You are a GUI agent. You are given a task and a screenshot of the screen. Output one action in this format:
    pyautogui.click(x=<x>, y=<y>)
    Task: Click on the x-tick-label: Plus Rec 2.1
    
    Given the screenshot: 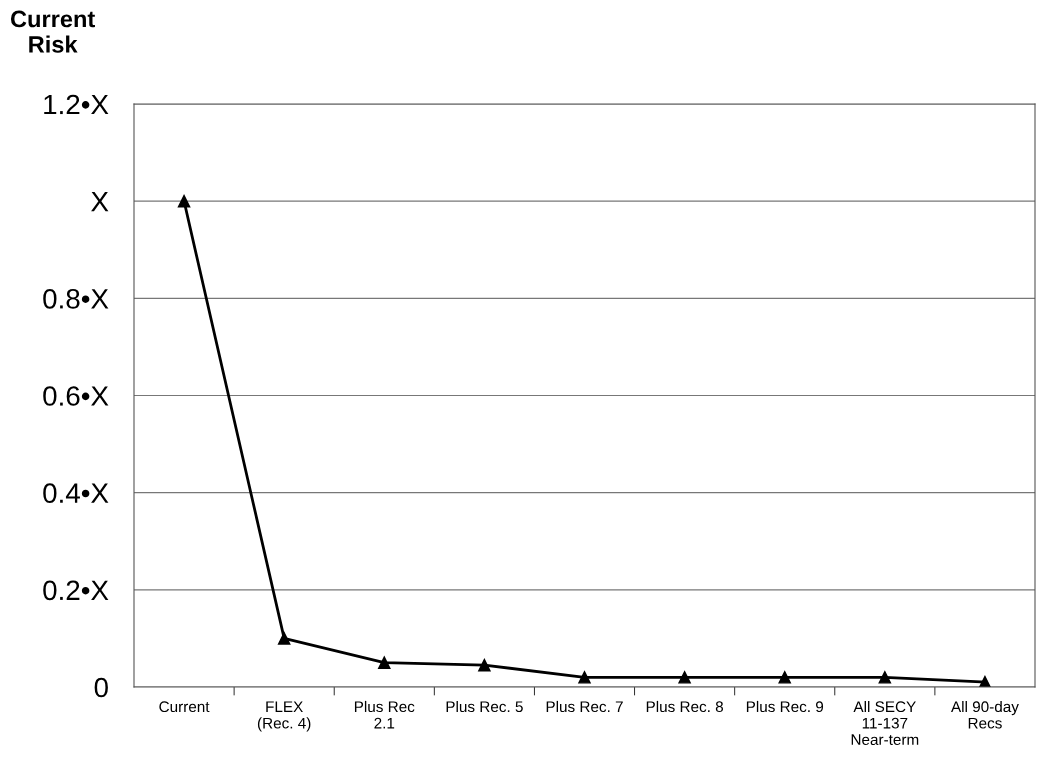 What is the action you would take?
    pyautogui.click(x=384, y=714)
    